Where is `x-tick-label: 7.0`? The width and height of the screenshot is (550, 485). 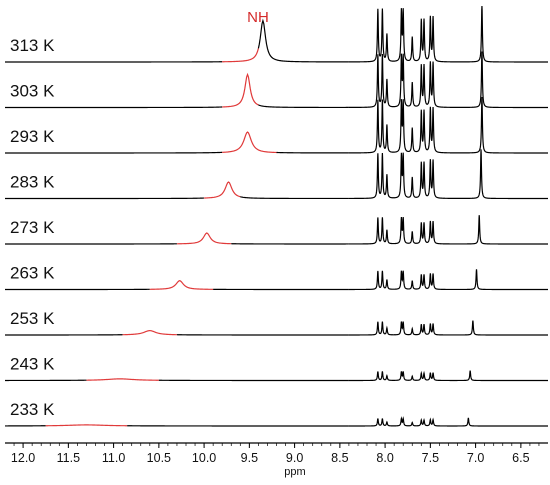 x-tick-label: 7.0 is located at coordinates (475, 458).